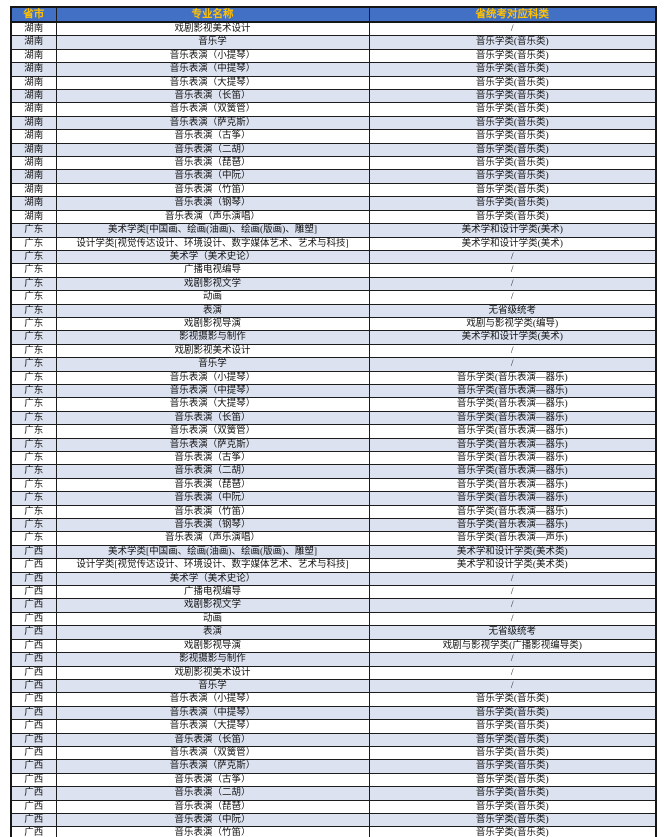 This screenshot has width=664, height=837. I want to click on table-header: 省市 专业名称 省统考对应科类, so click(333, 14).